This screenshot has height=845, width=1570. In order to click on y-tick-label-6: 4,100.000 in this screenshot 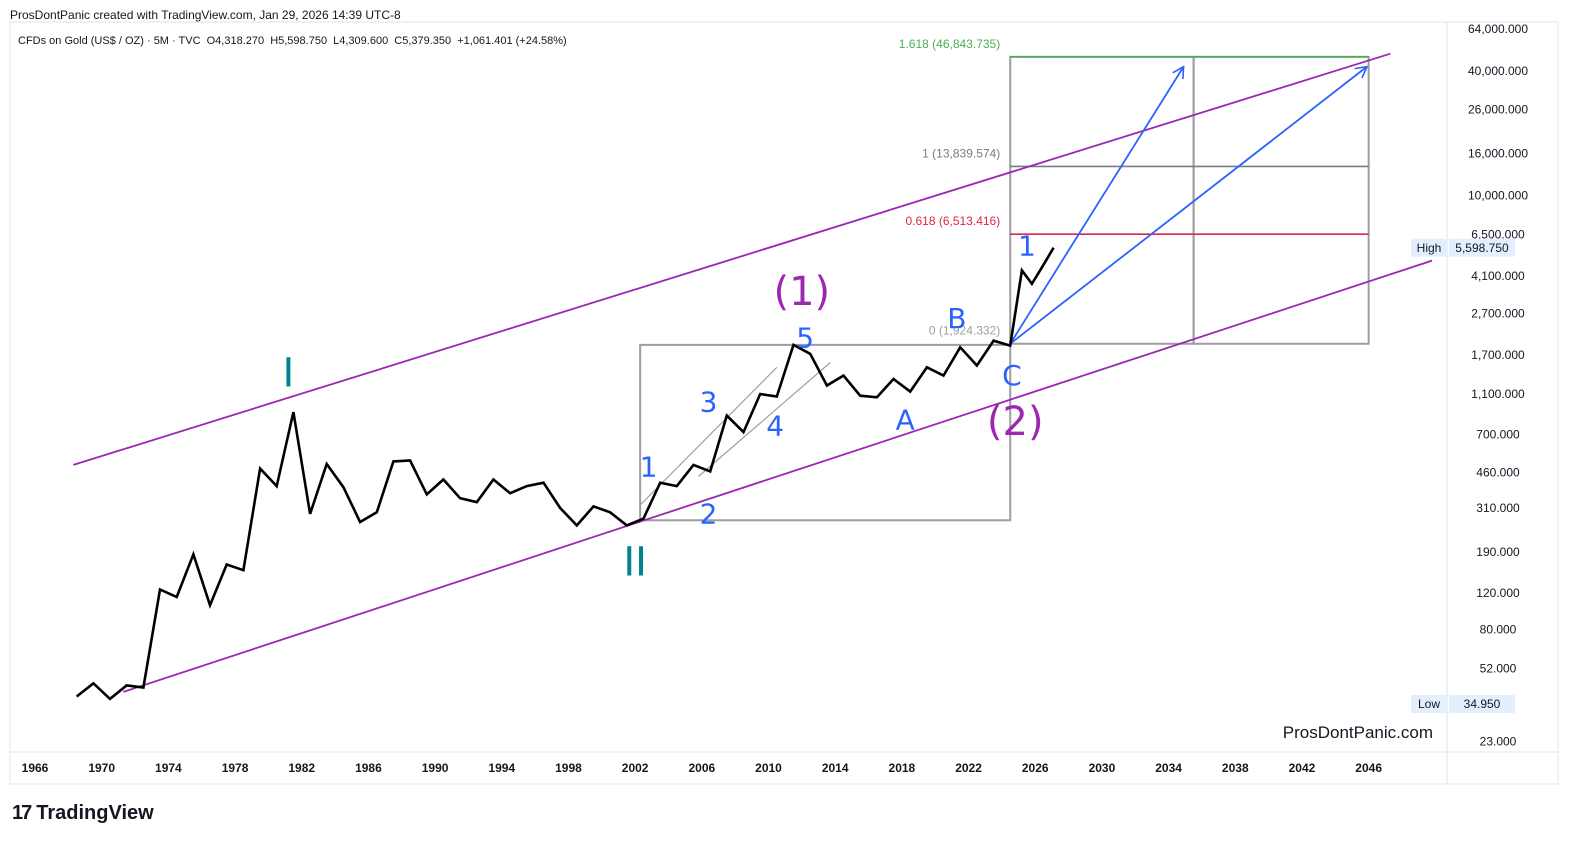, I will do `click(1498, 276)`.